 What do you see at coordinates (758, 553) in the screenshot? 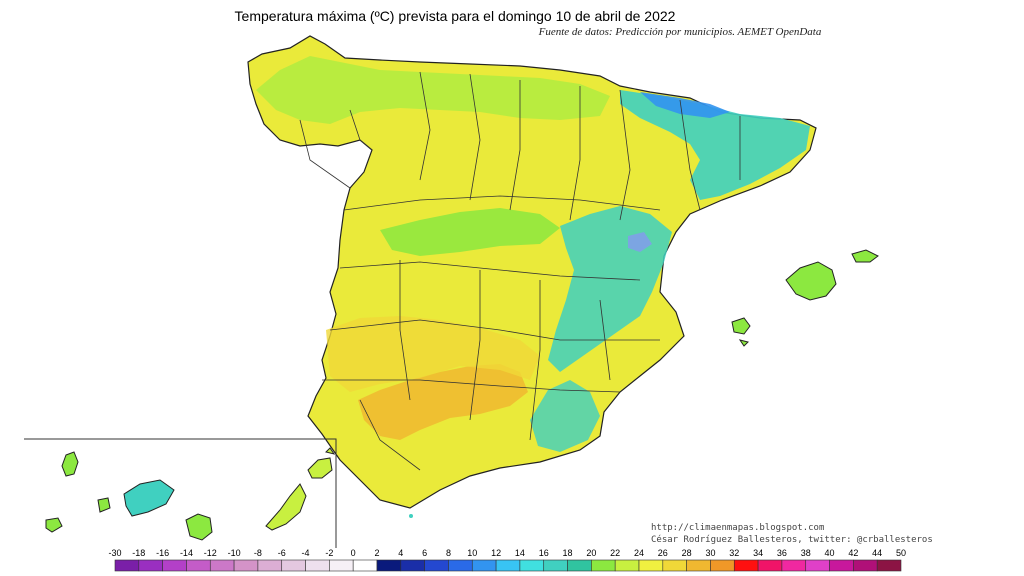
I see `legend-tick-label: 34` at bounding box center [758, 553].